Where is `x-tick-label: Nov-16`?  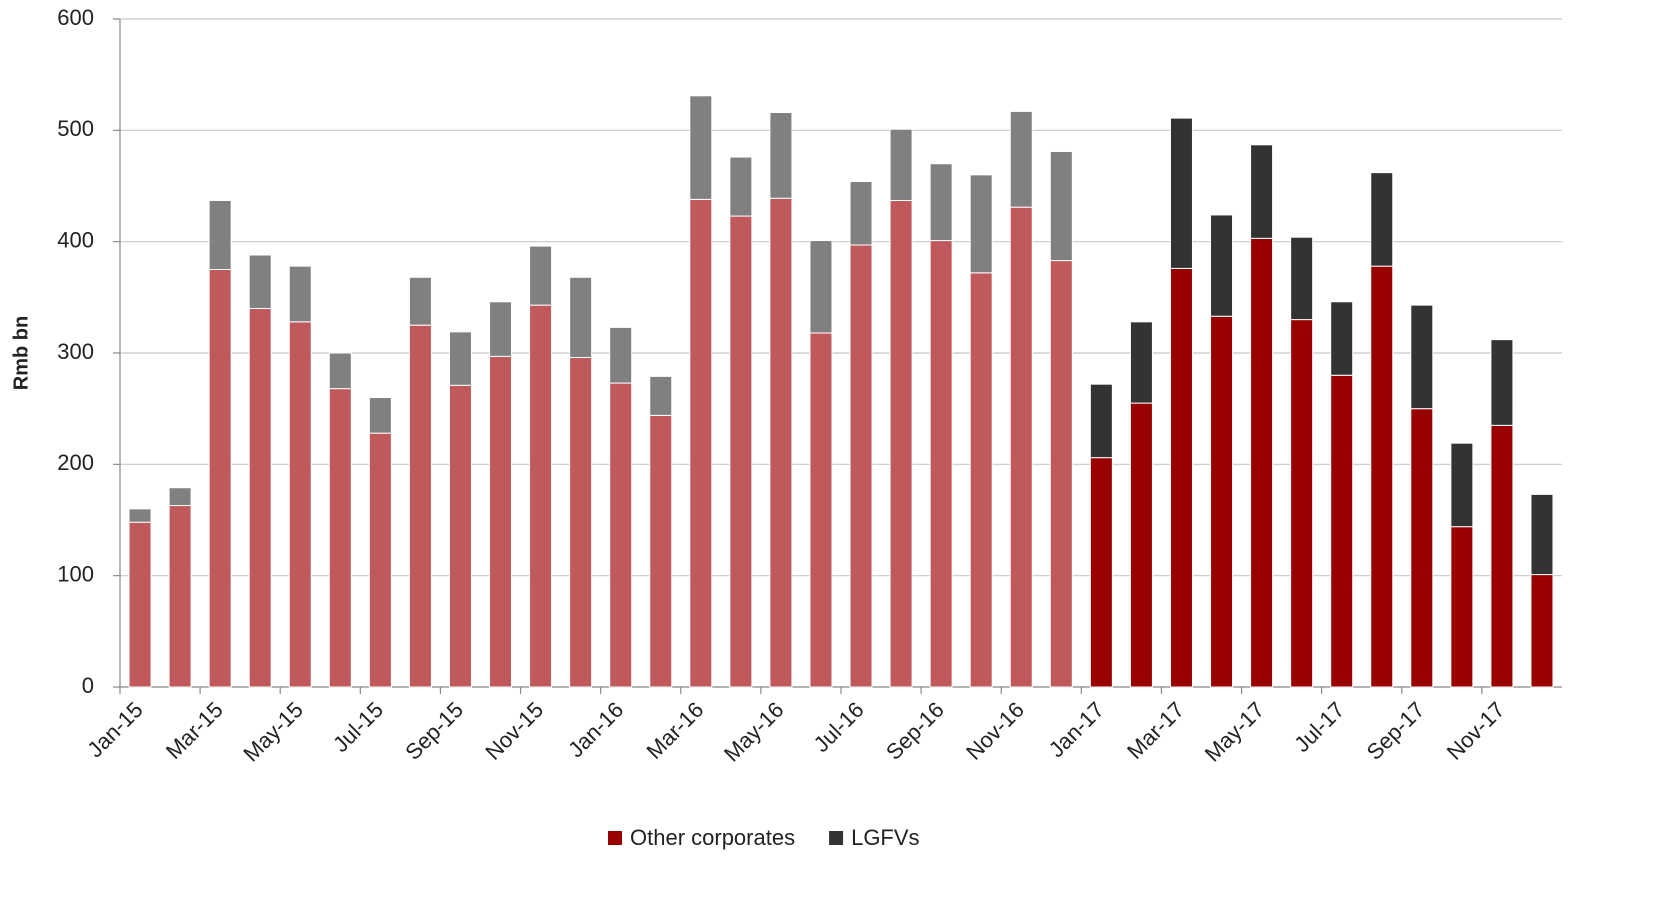 x-tick-label: Nov-16 is located at coordinates (995, 731).